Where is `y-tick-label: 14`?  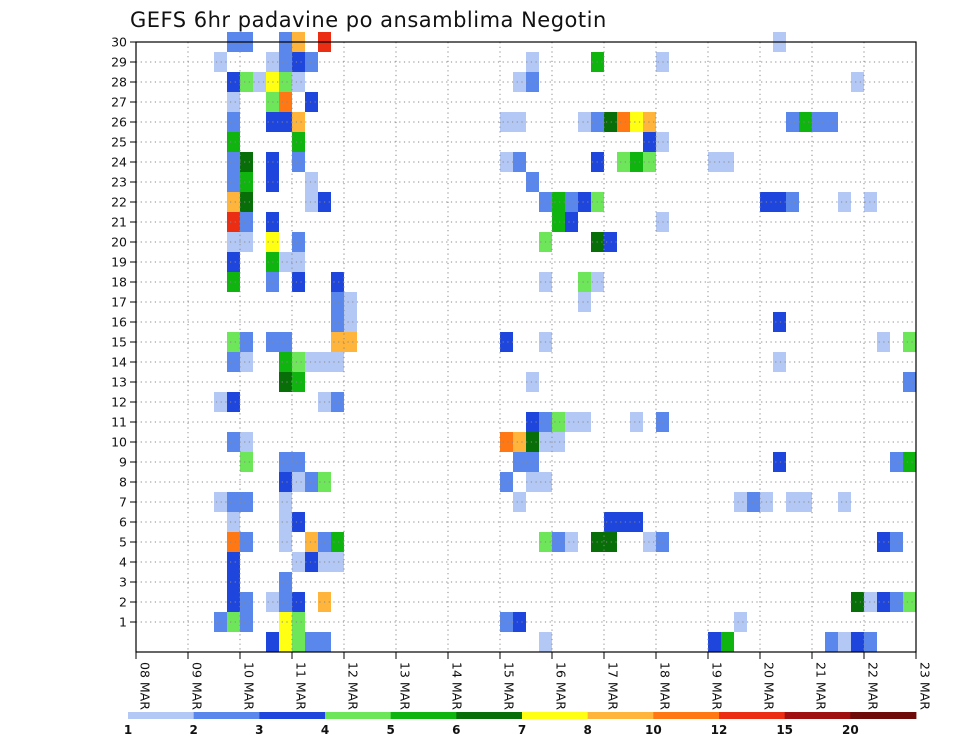 y-tick-label: 14 is located at coordinates (119, 362).